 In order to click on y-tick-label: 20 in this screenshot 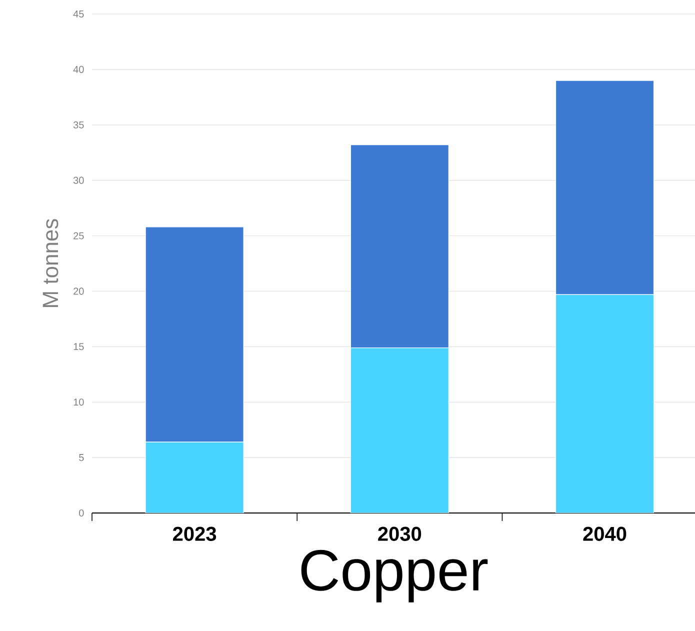, I will do `click(79, 291)`.